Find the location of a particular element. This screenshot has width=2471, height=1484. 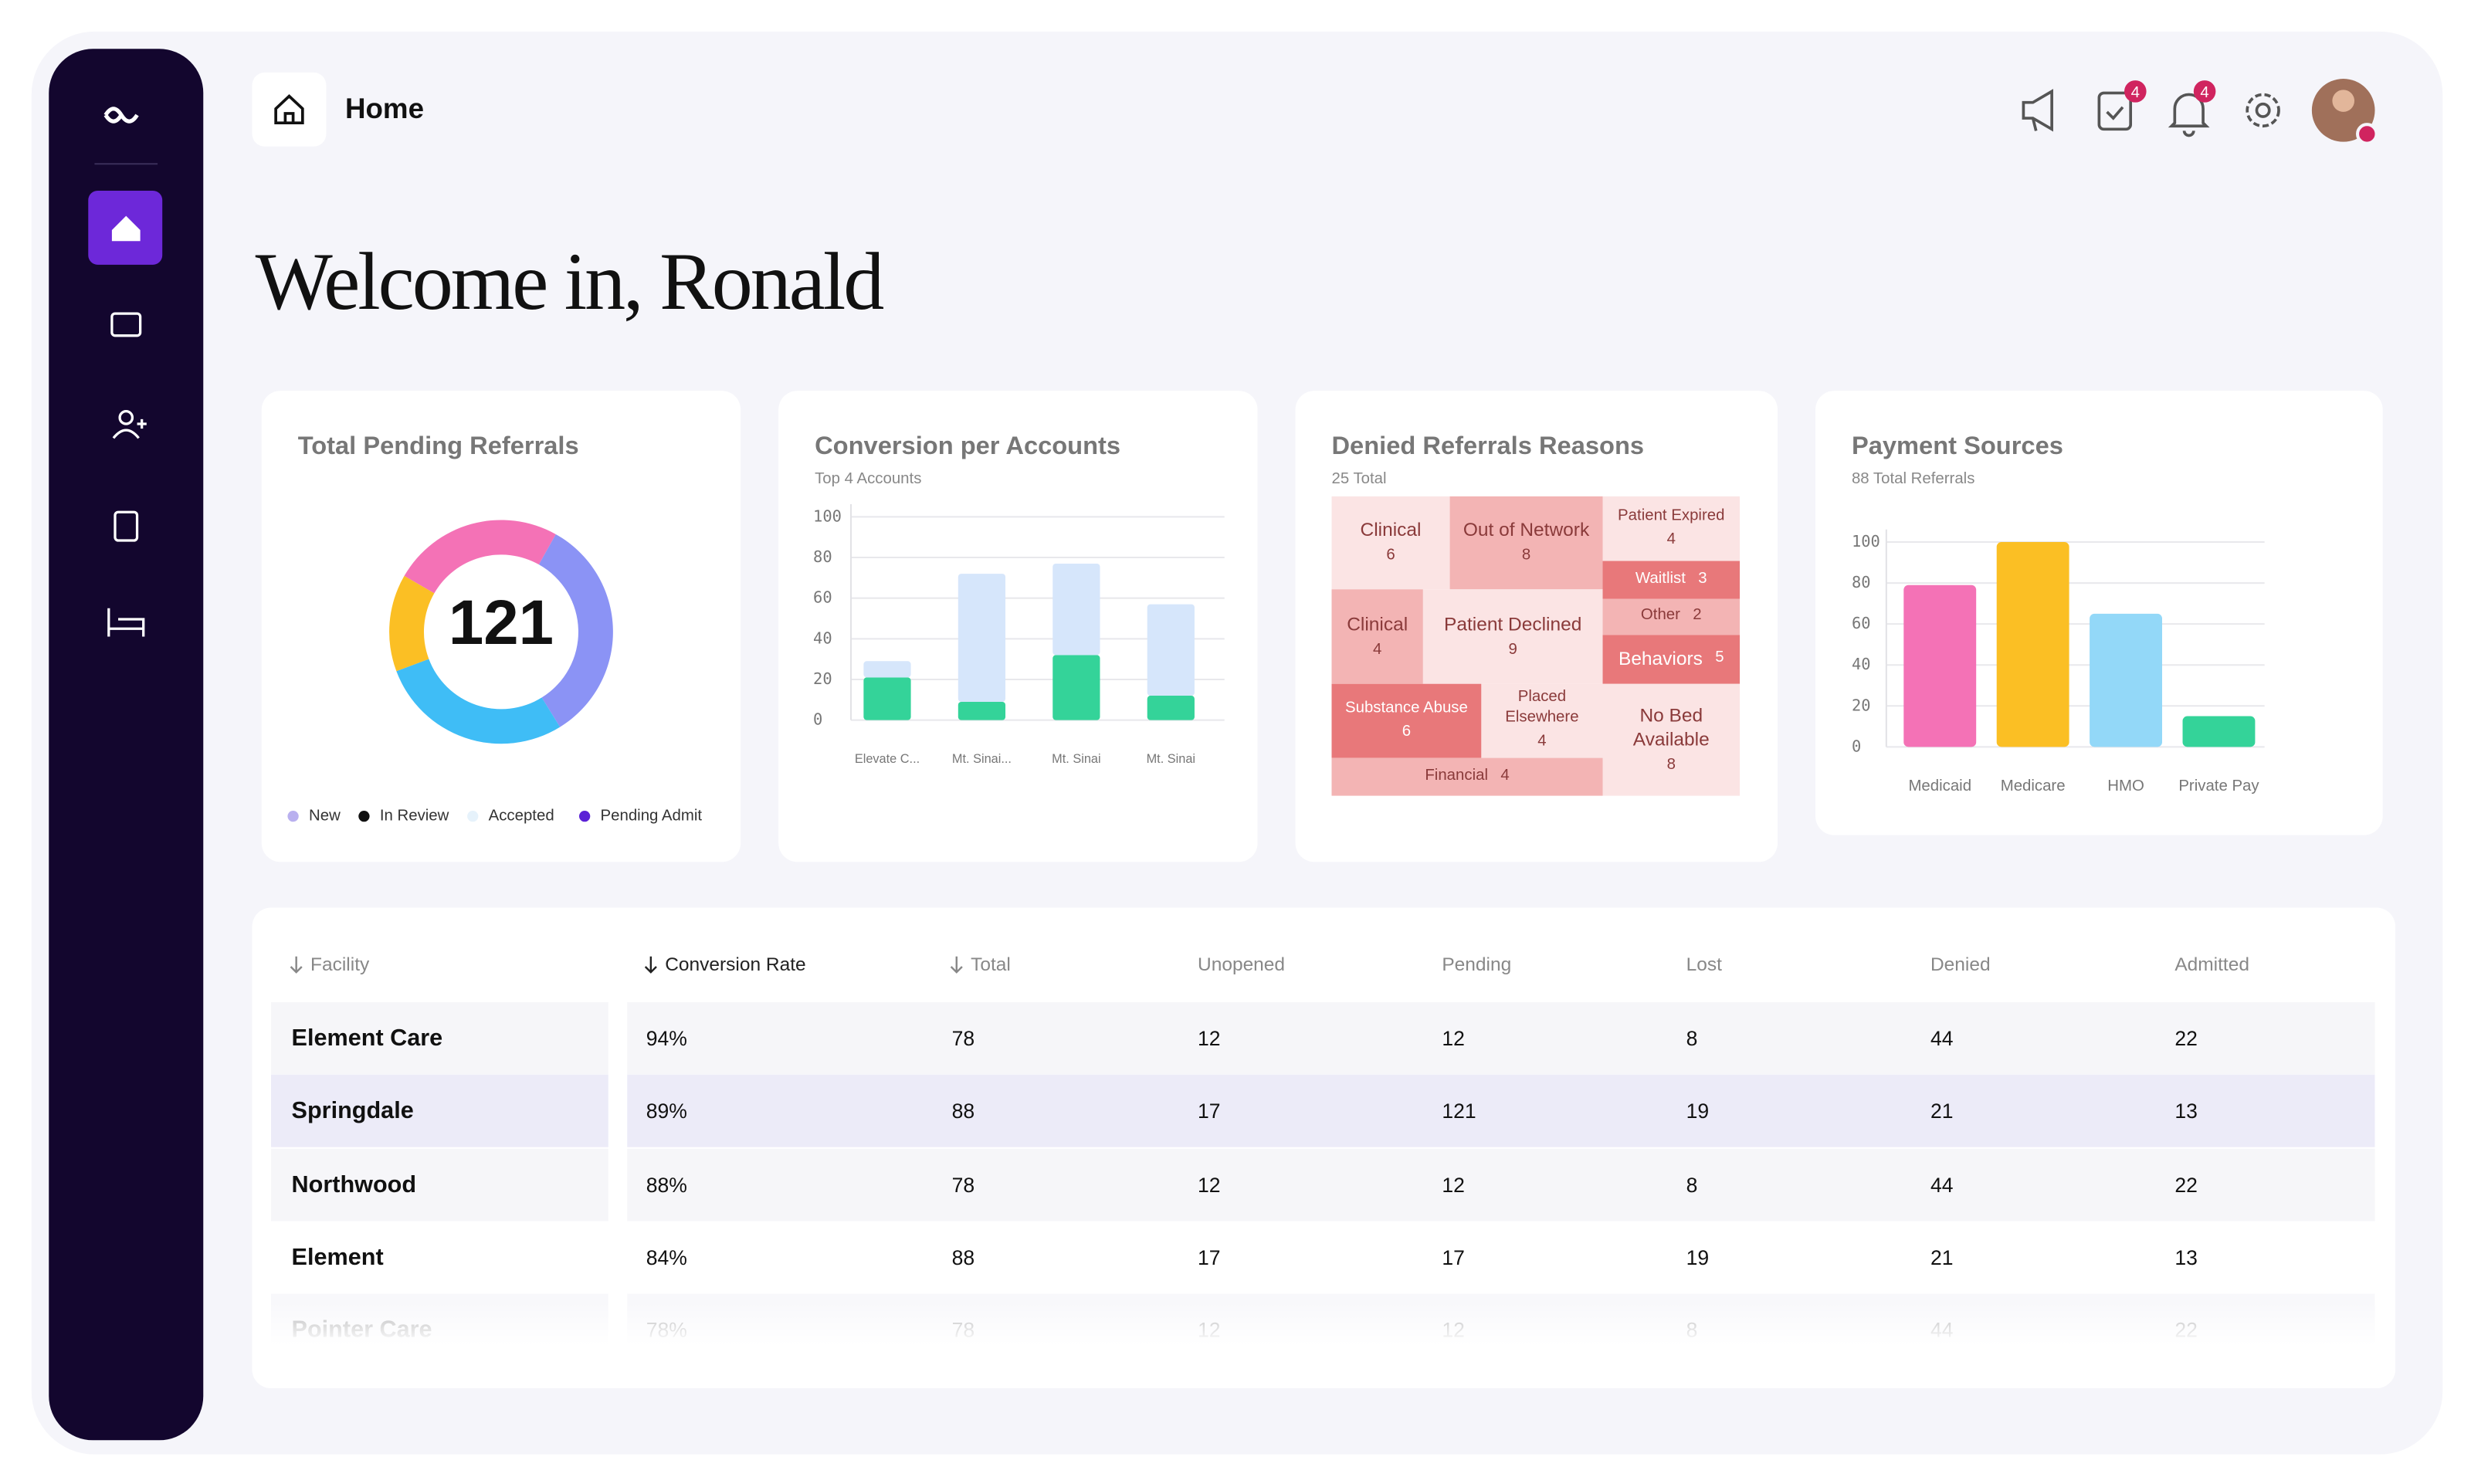

treemap-cell: Patient Expired 4 is located at coordinates (1672, 528).